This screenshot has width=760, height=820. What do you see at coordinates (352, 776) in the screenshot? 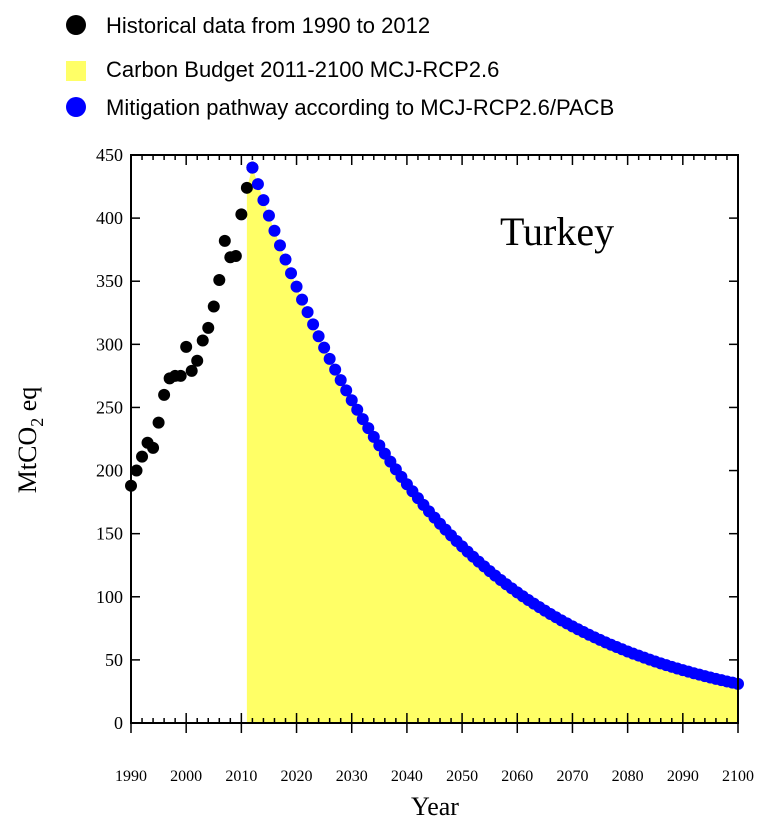
I see `x-tick-label: 2030` at bounding box center [352, 776].